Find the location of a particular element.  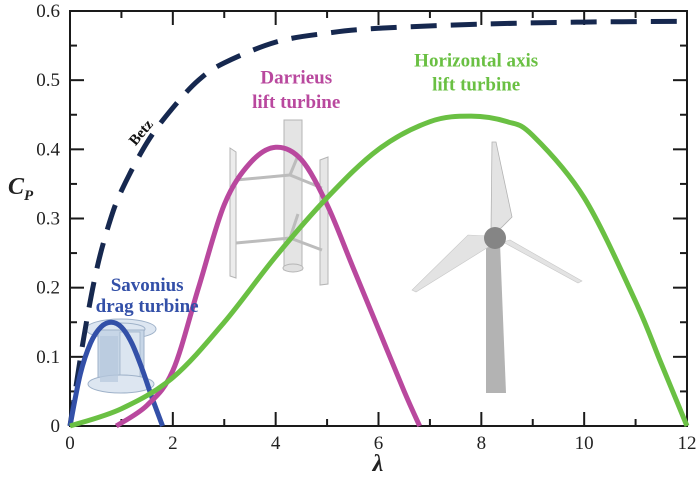

x-axis-title: λ is located at coordinates (378, 464).